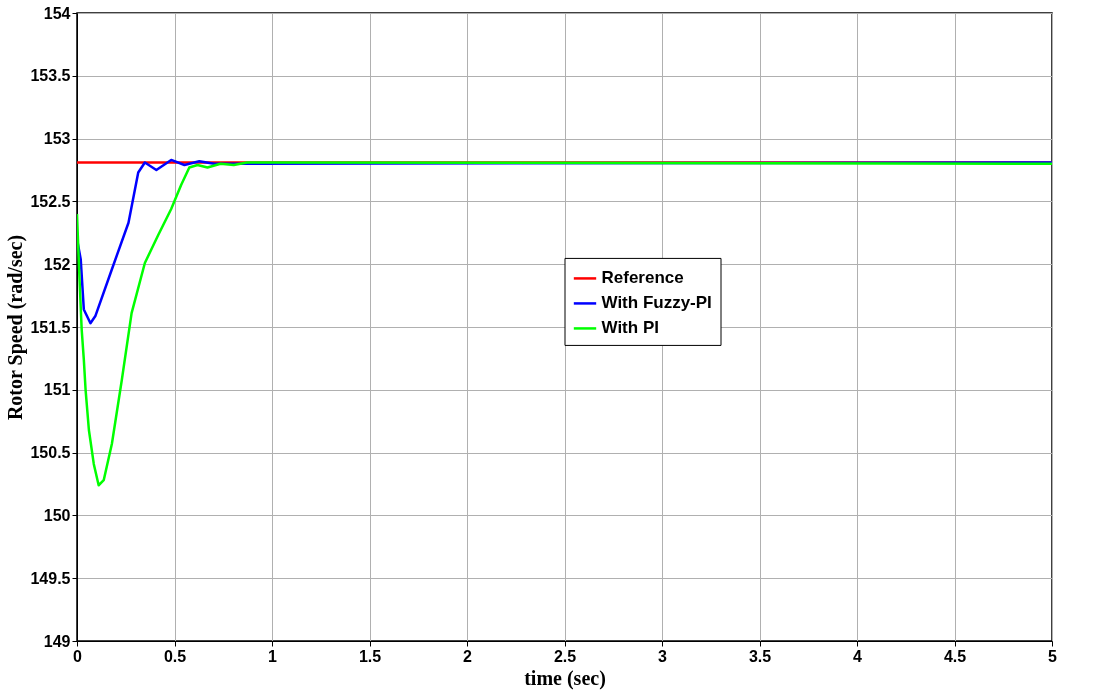 This screenshot has height=696, width=1111. Describe the element at coordinates (565, 656) in the screenshot. I see `x-tick-label: 2.5` at that location.